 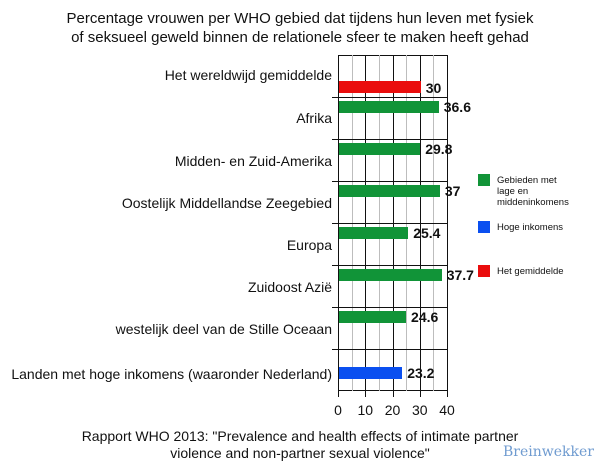 What do you see at coordinates (548, 452) in the screenshot?
I see `watermark-logo: Breinwekker` at bounding box center [548, 452].